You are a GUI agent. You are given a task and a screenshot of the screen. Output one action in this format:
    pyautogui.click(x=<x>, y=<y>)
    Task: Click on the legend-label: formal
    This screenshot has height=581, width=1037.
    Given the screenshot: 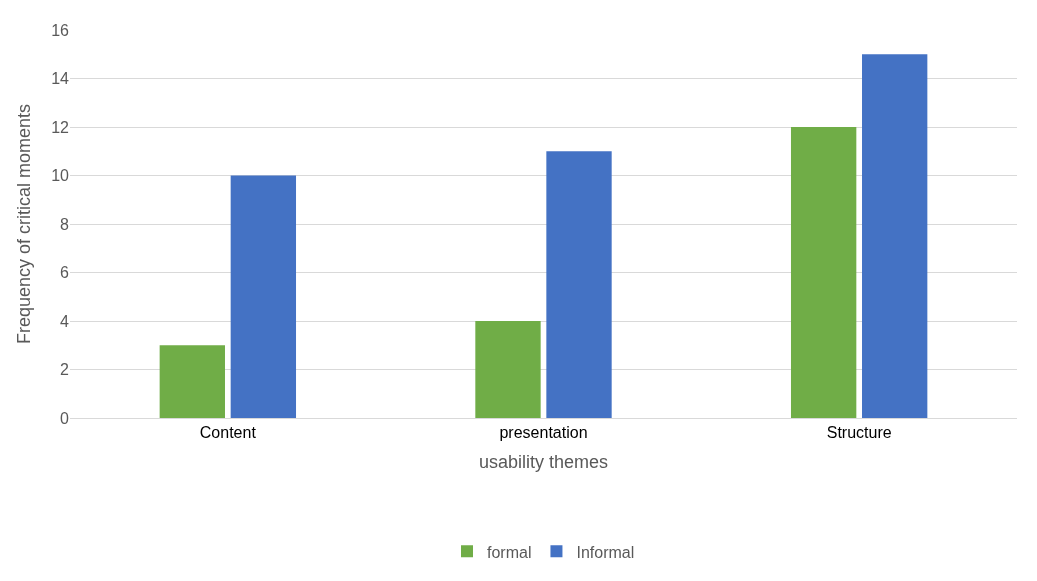 What is the action you would take?
    pyautogui.click(x=509, y=552)
    